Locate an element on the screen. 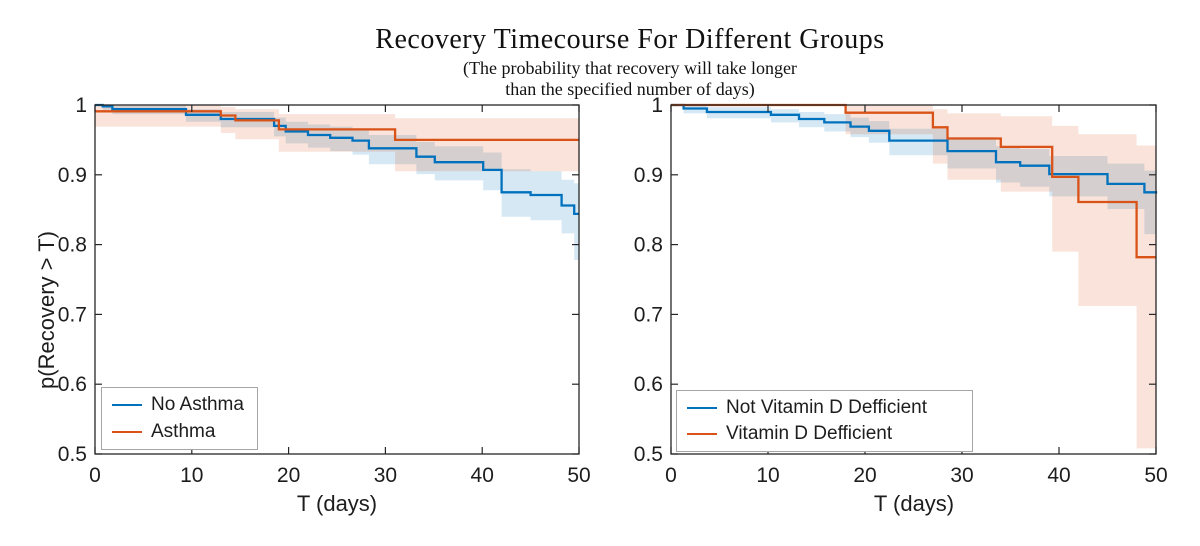  legend-label: Not Vitamin D Defficient is located at coordinates (826, 407).